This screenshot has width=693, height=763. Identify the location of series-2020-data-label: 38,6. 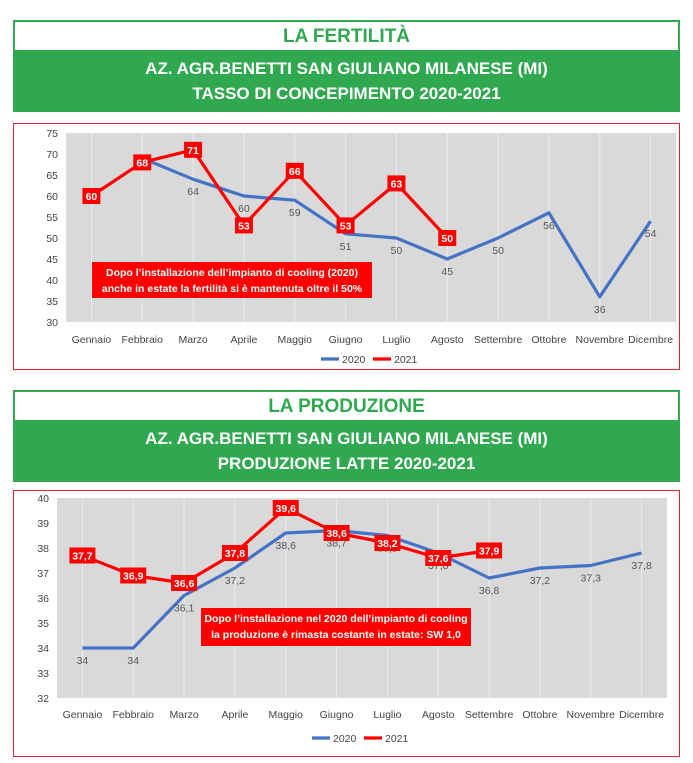
(286, 546).